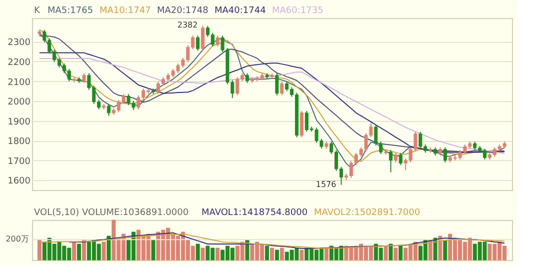  I want to click on y-tick-label: 2300, so click(19, 43).